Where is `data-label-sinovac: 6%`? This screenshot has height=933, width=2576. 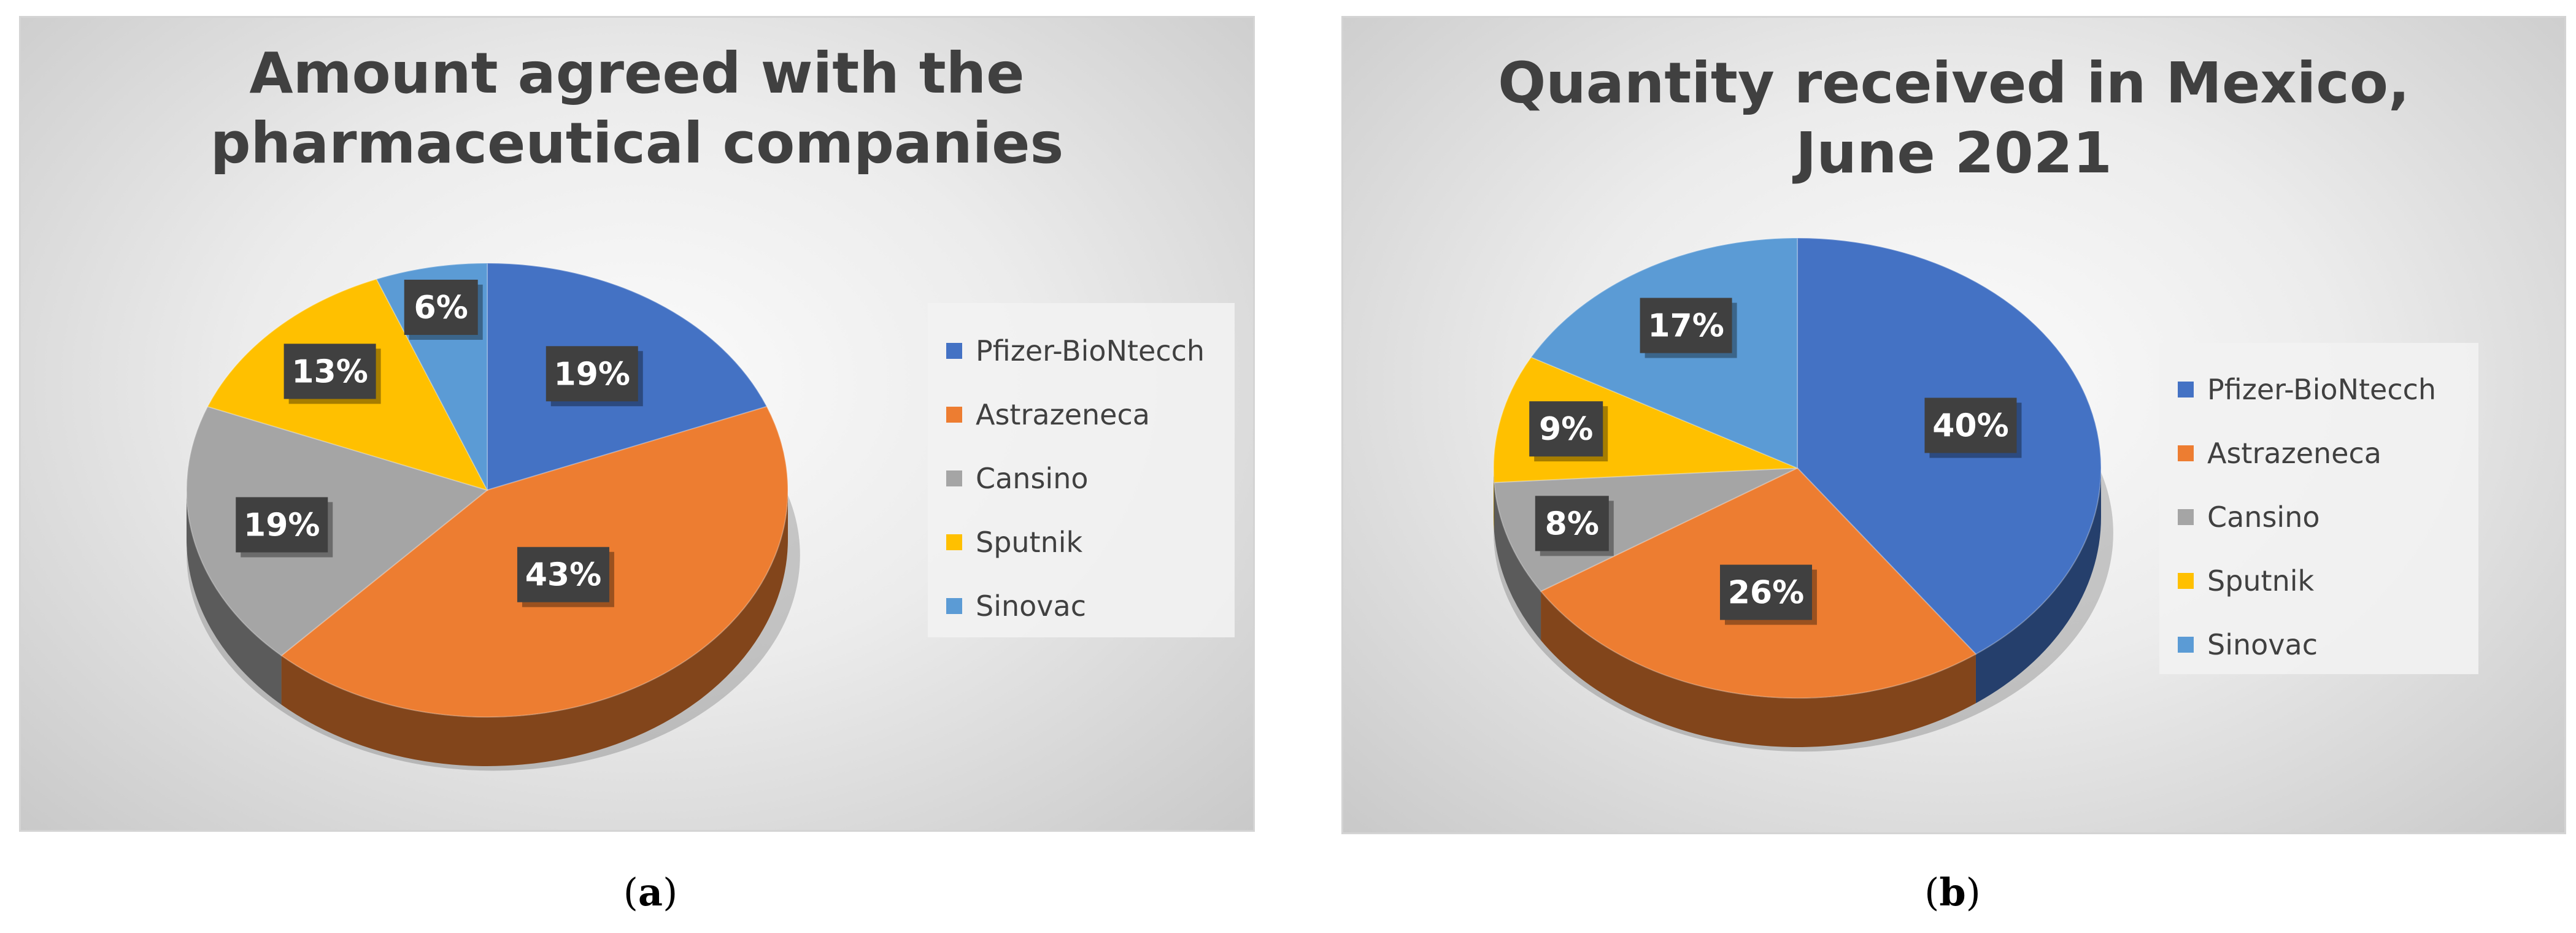
data-label-sinovac: 6% is located at coordinates (443, 309).